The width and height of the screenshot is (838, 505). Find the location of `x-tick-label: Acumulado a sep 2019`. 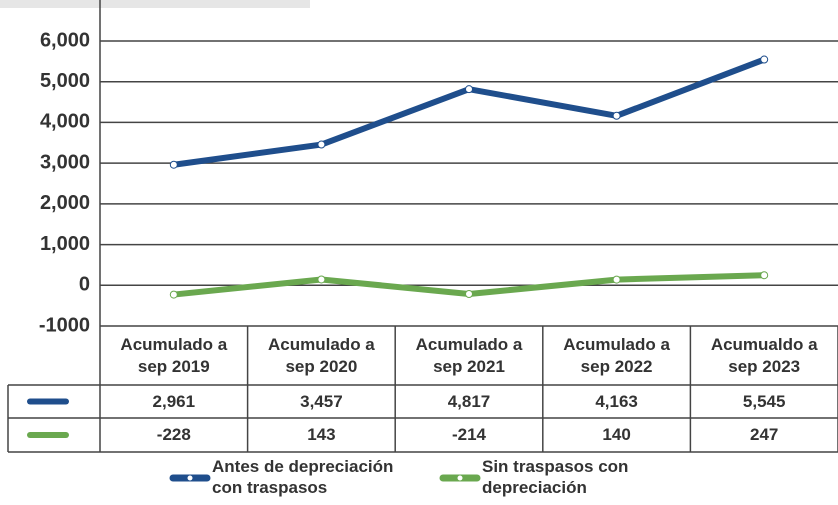

x-tick-label: Acumulado a sep 2019 is located at coordinates (174, 355).